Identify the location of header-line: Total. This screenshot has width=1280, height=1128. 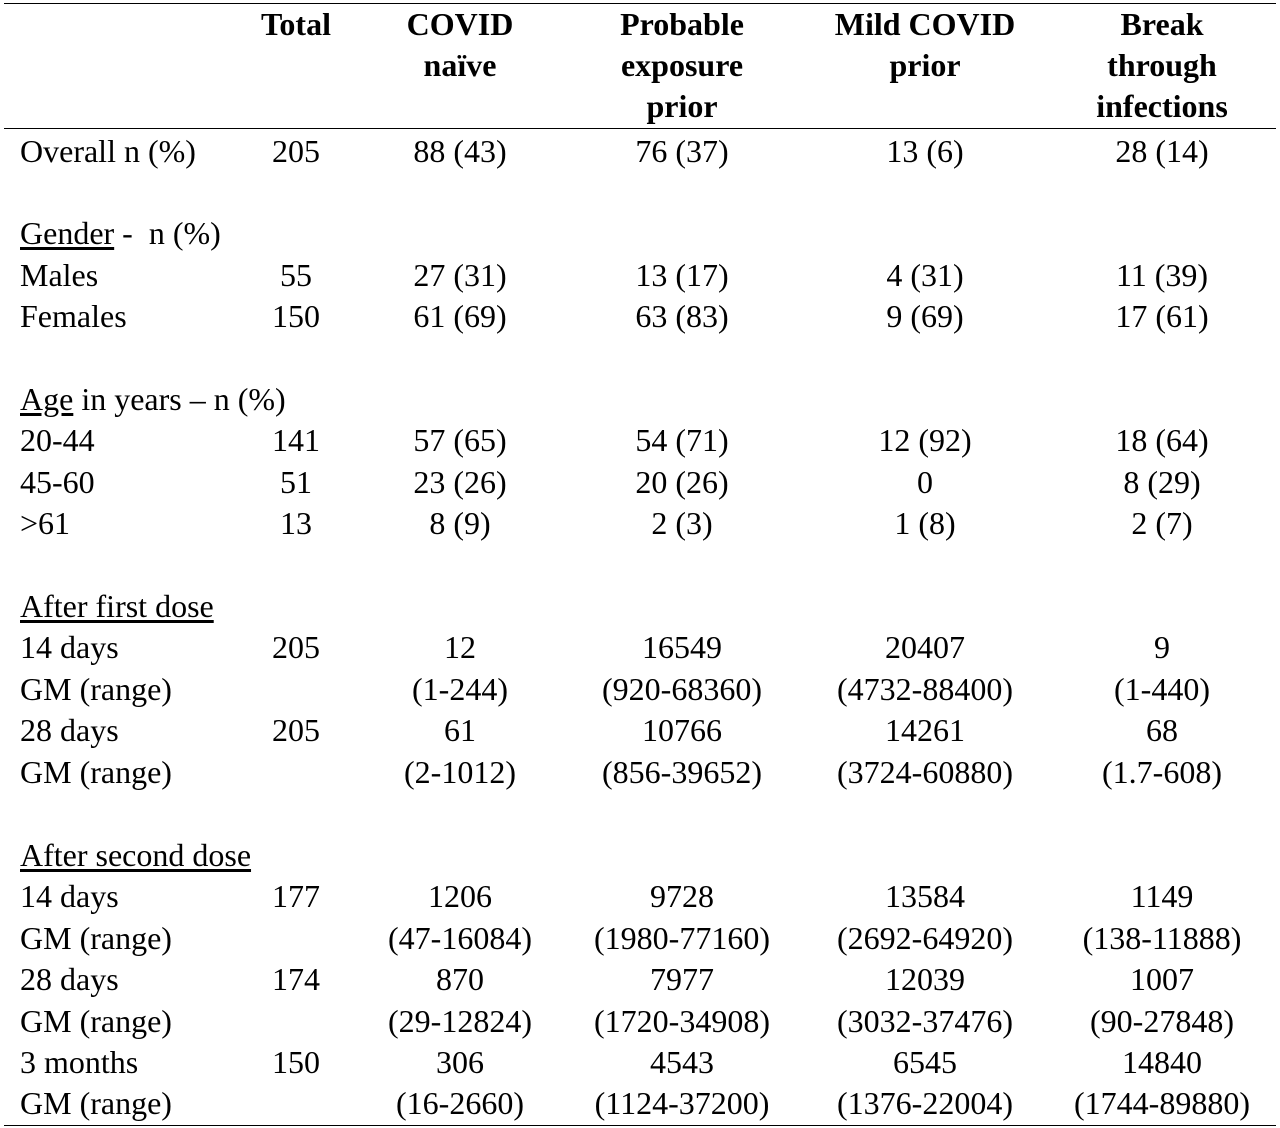
(296, 24).